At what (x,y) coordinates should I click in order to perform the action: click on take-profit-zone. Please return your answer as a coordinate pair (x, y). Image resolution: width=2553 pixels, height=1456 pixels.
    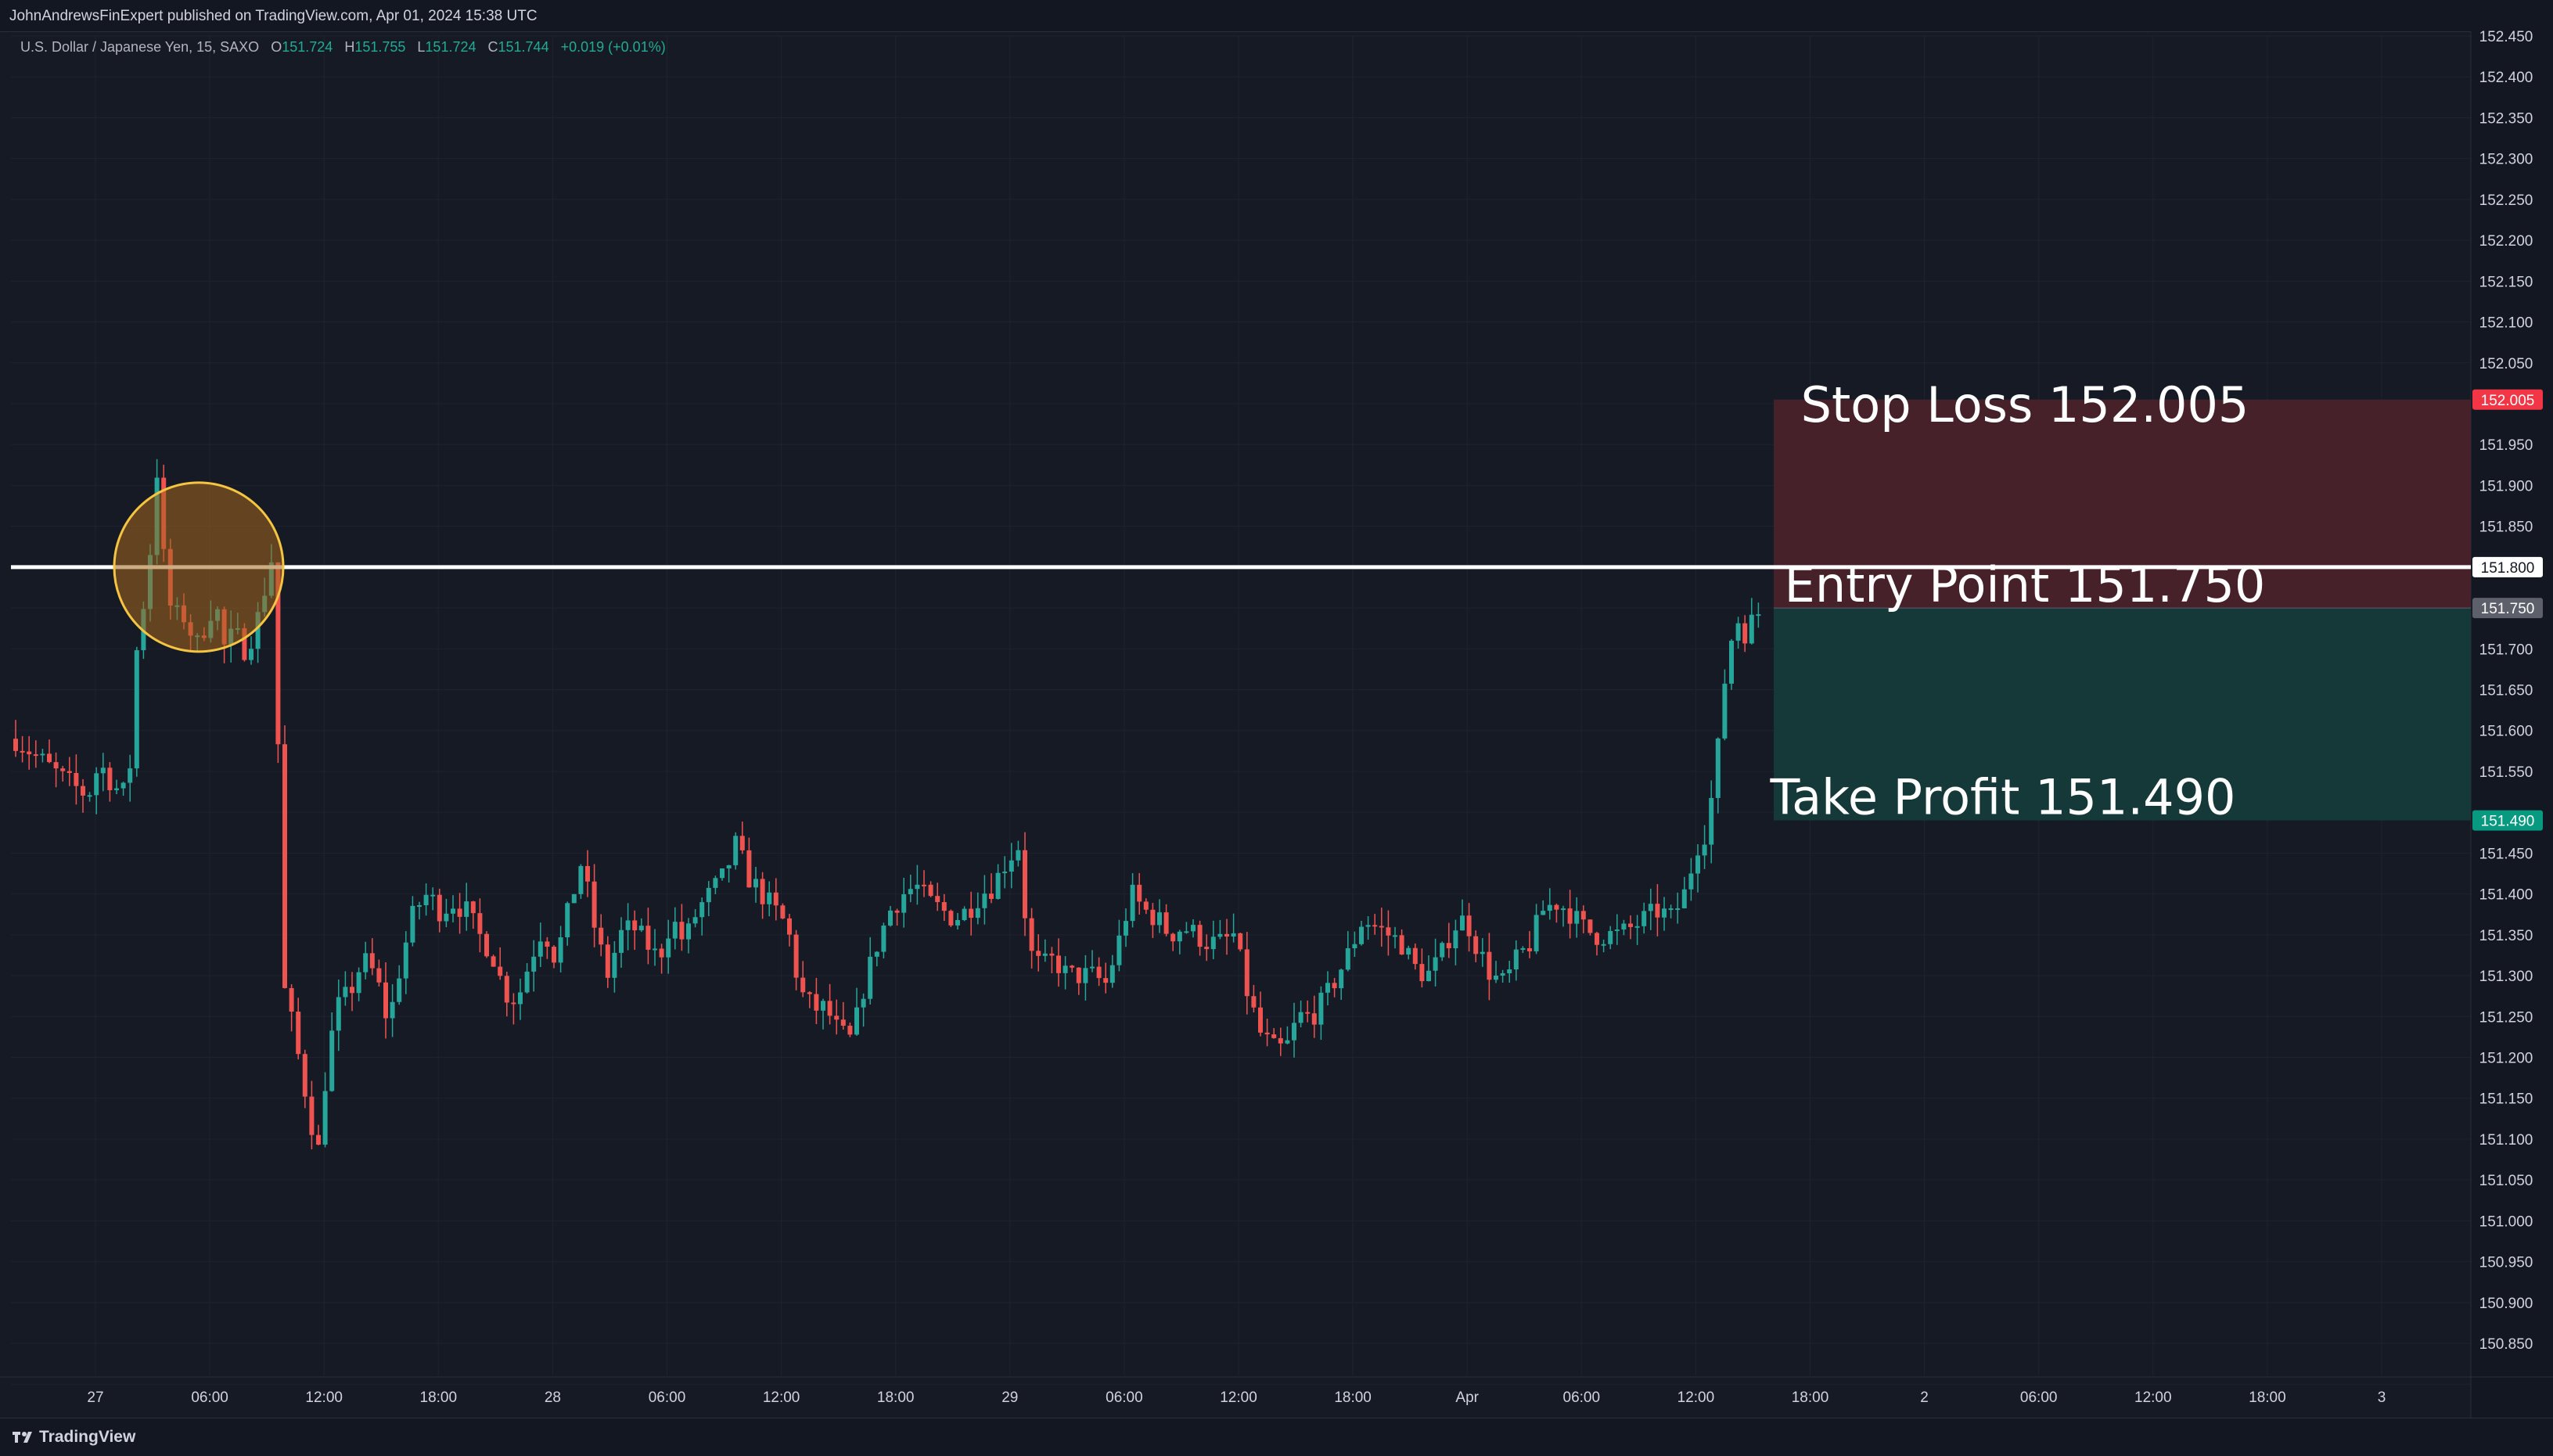
    Looking at the image, I should click on (2122, 714).